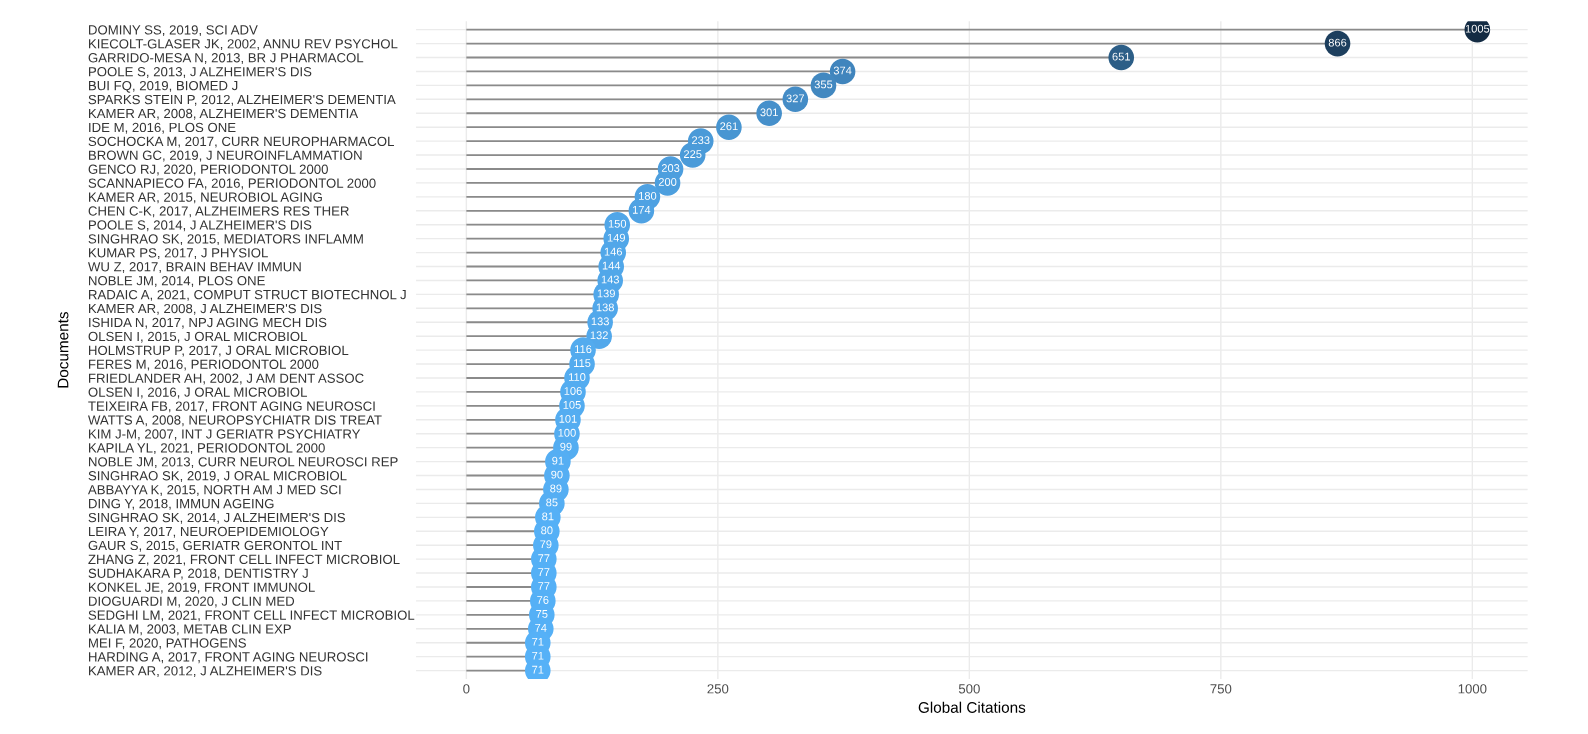  I want to click on y-tick-label: SINGHRAO SK, 2015, MEDIATORS INFLAMM, so click(225, 240).